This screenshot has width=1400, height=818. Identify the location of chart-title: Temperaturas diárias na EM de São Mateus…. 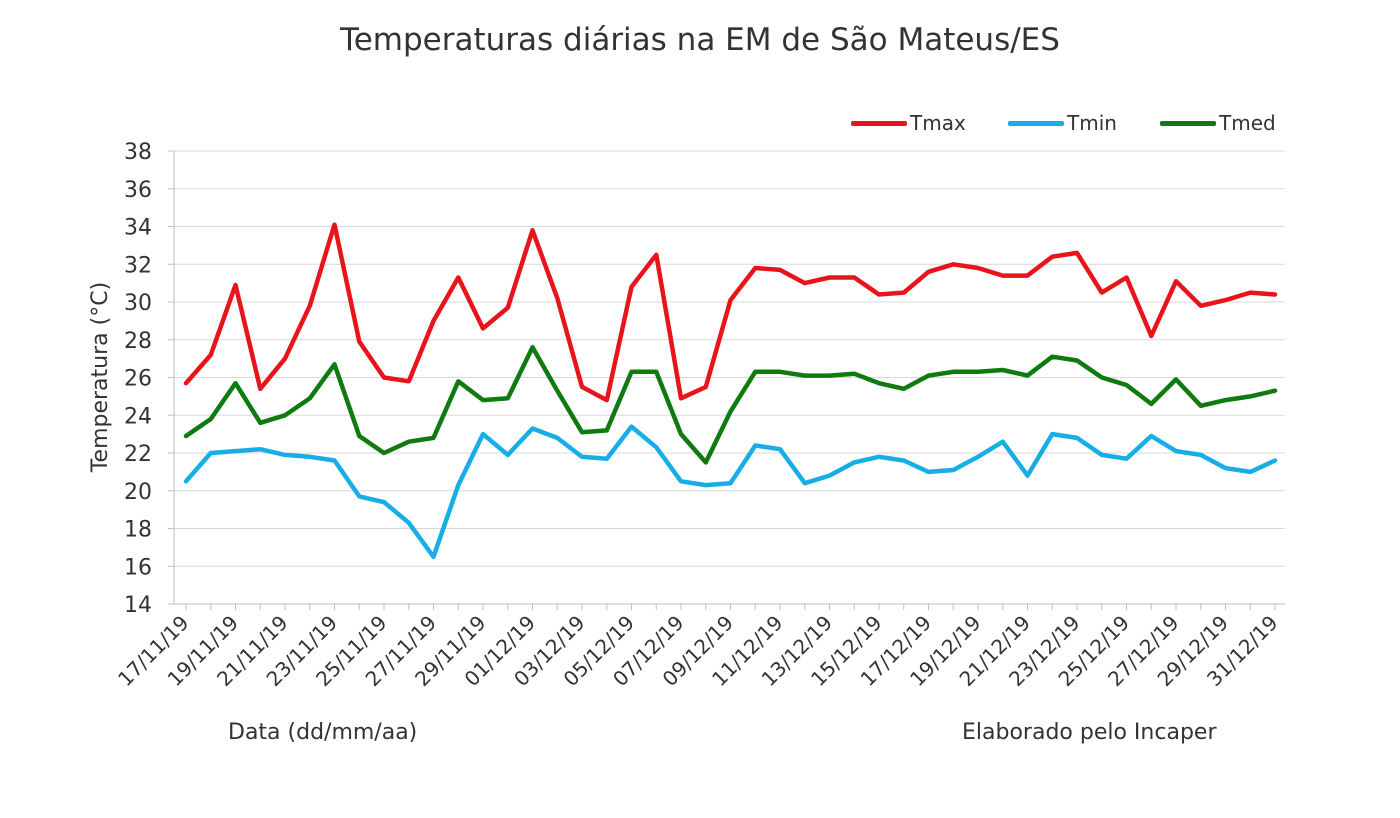
(700, 40).